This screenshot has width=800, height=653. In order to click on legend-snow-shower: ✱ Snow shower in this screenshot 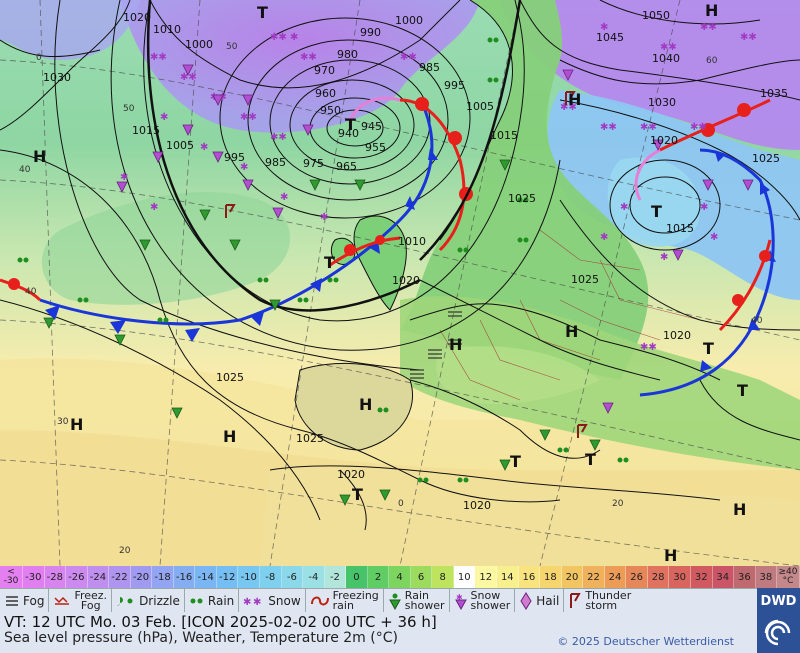, I will do `click(483, 601)`.